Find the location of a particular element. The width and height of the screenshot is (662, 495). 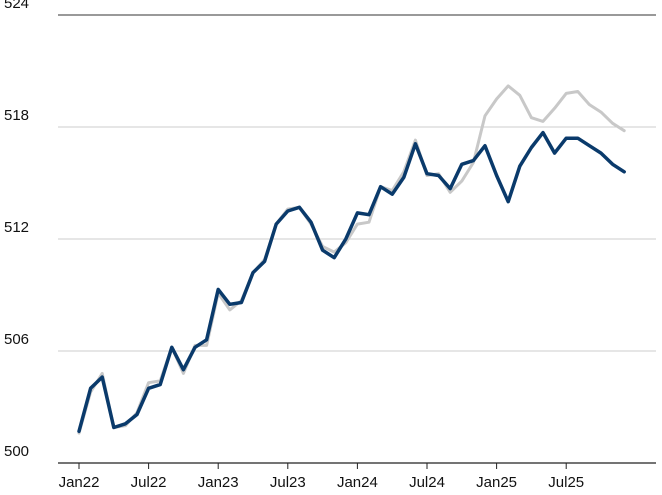

x-tick-label: Jan23 is located at coordinates (218, 482).